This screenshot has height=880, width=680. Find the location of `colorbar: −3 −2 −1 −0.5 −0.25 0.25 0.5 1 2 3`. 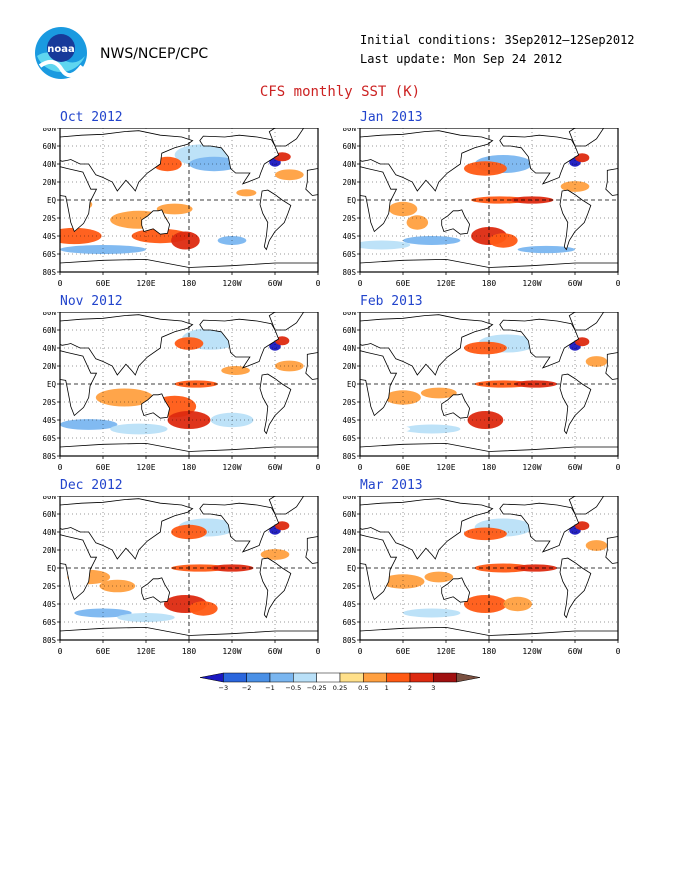

colorbar: −3 −2 −1 −0.5 −0.25 0.25 0.5 1 2 3 is located at coordinates (340, 682).